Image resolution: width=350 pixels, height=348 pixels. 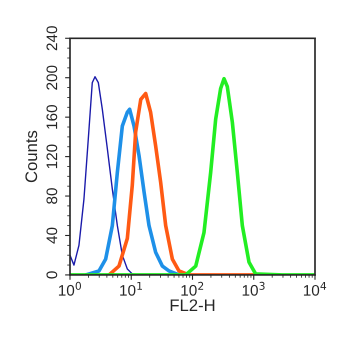 I want to click on y-tick-label: 120, so click(x=52, y=156).